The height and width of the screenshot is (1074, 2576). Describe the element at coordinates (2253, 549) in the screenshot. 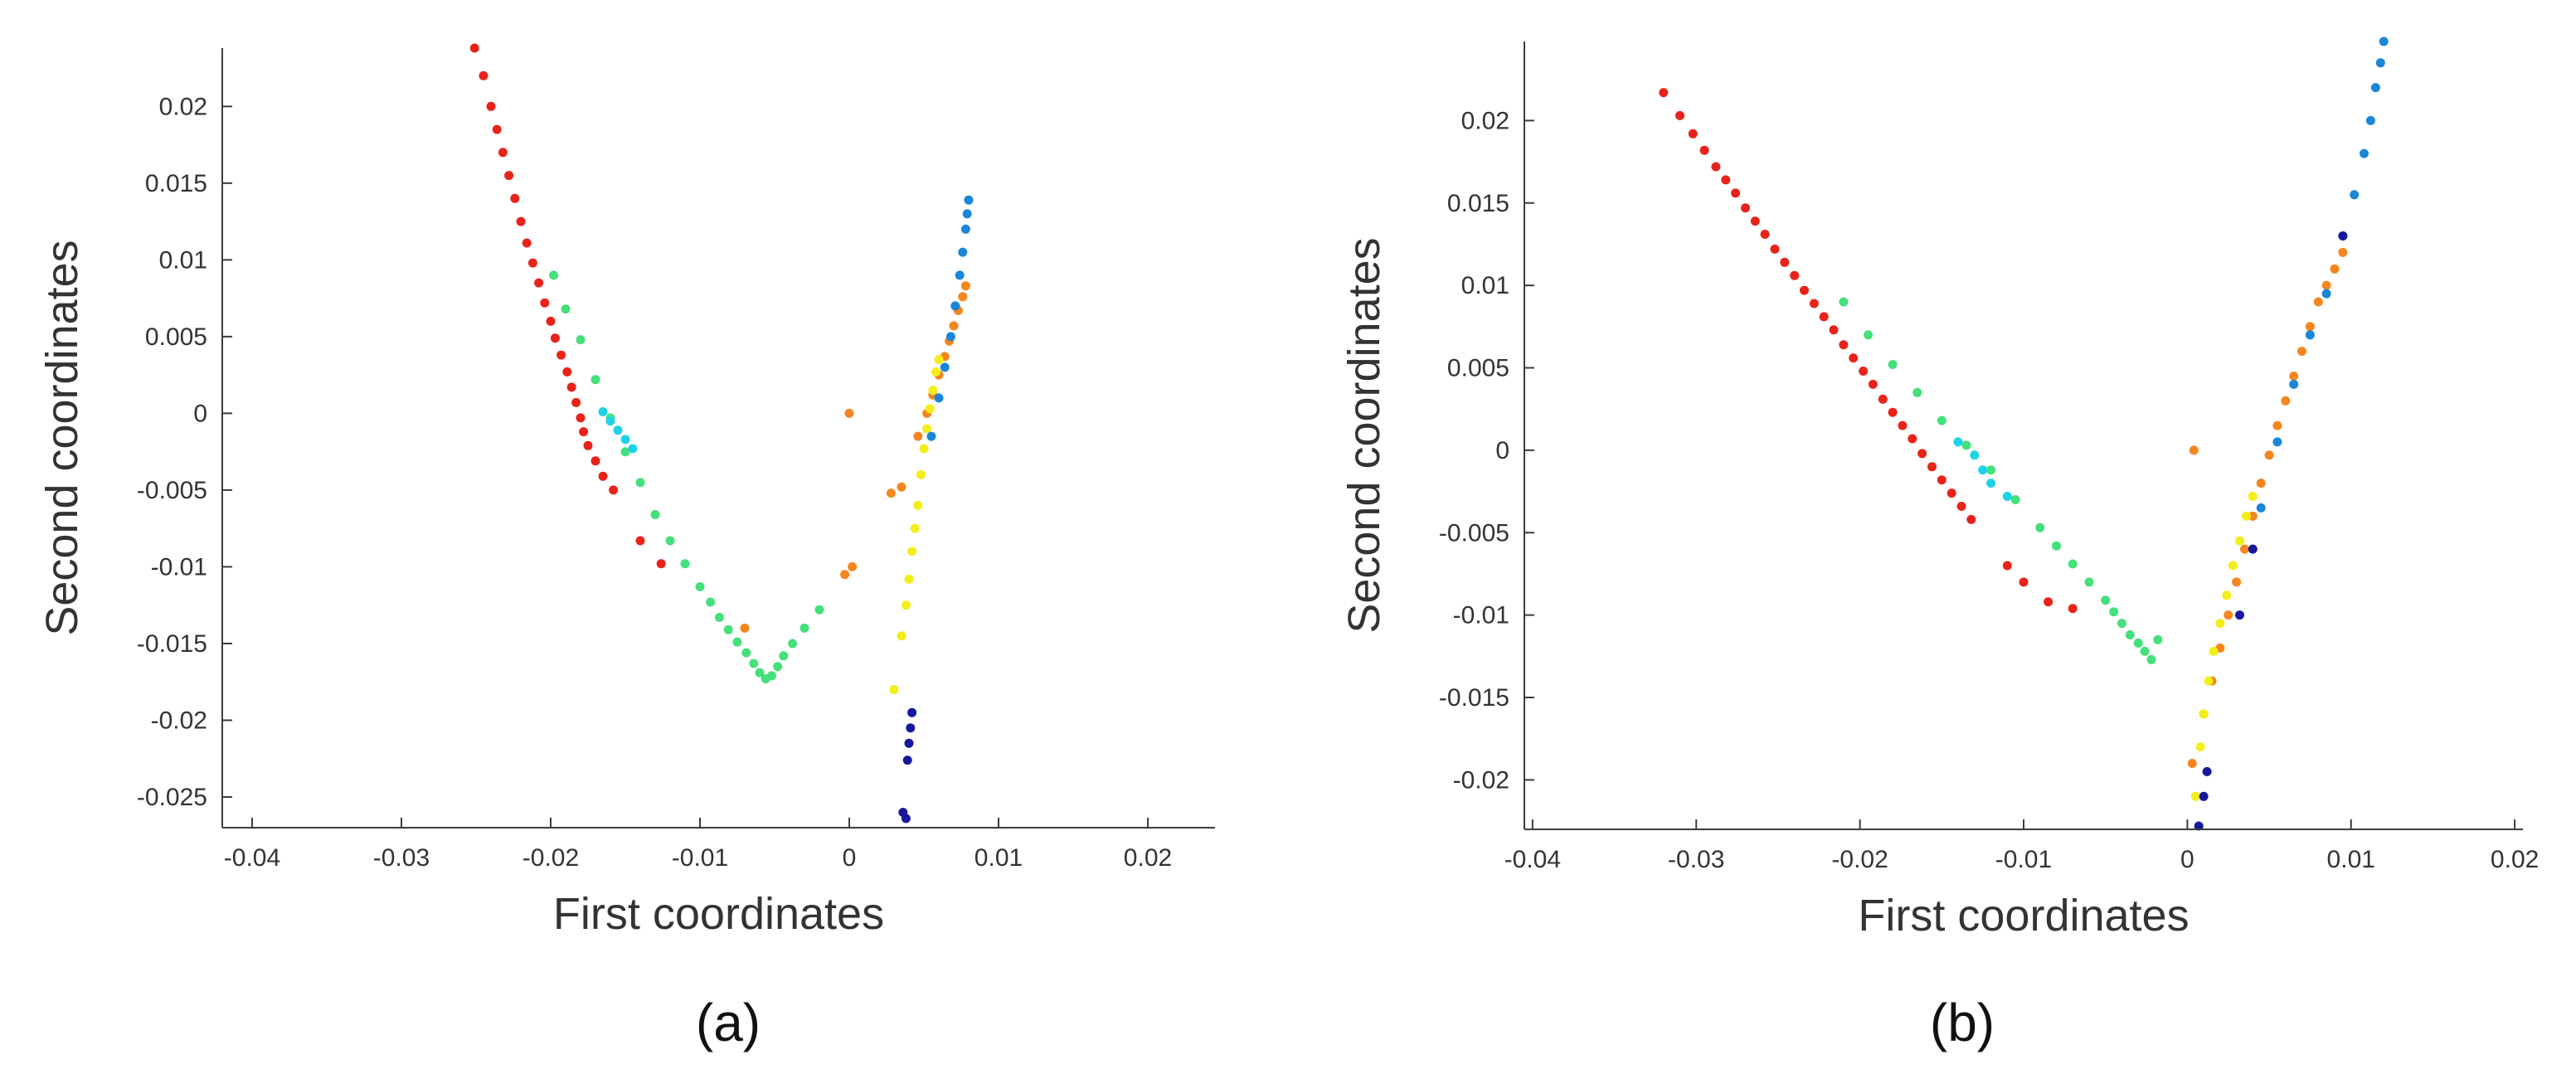

I see `panel-b-point-navy` at that location.